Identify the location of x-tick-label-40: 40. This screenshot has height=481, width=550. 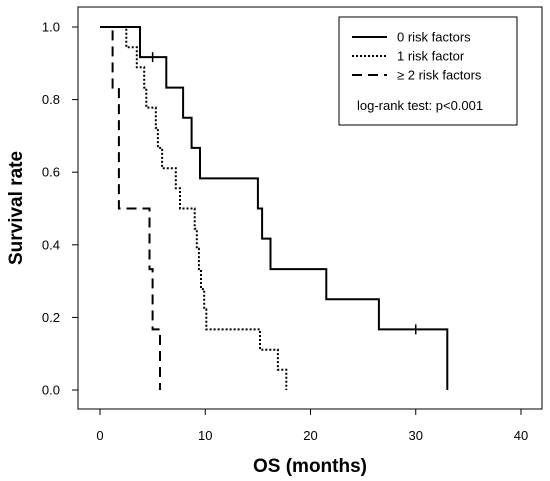
(521, 435).